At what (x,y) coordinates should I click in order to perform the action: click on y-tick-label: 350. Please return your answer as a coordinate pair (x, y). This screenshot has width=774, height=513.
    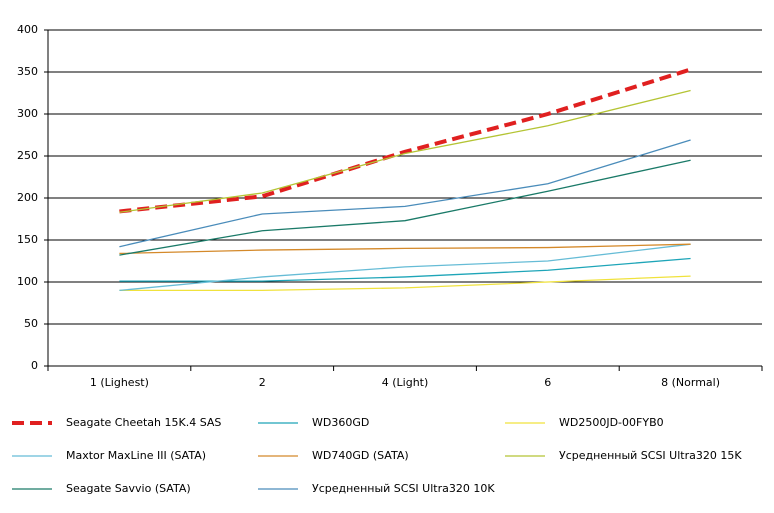
    Looking at the image, I should click on (27, 71).